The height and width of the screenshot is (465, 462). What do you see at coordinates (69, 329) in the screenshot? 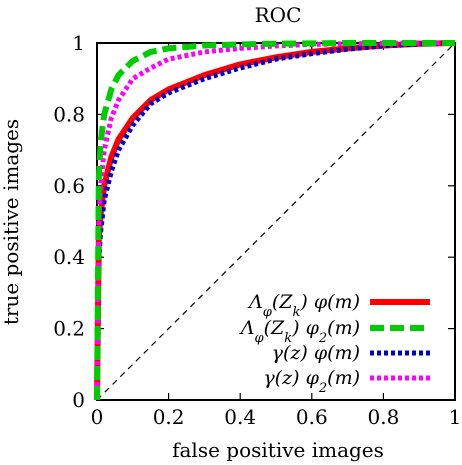
I see `y-tick-label: 0.2` at bounding box center [69, 329].